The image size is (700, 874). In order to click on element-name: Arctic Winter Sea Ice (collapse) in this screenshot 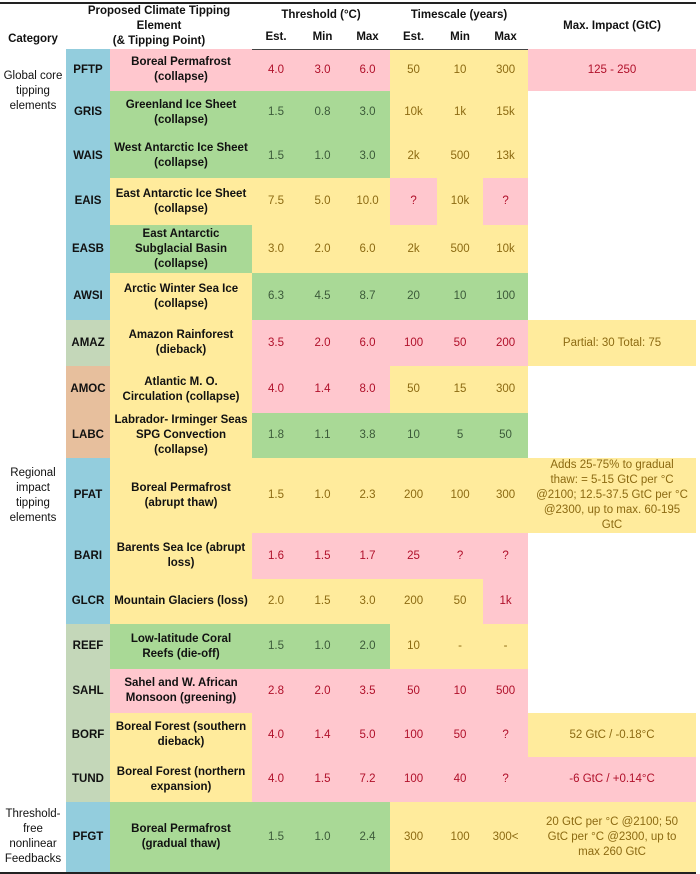, I will do `click(181, 296)`.